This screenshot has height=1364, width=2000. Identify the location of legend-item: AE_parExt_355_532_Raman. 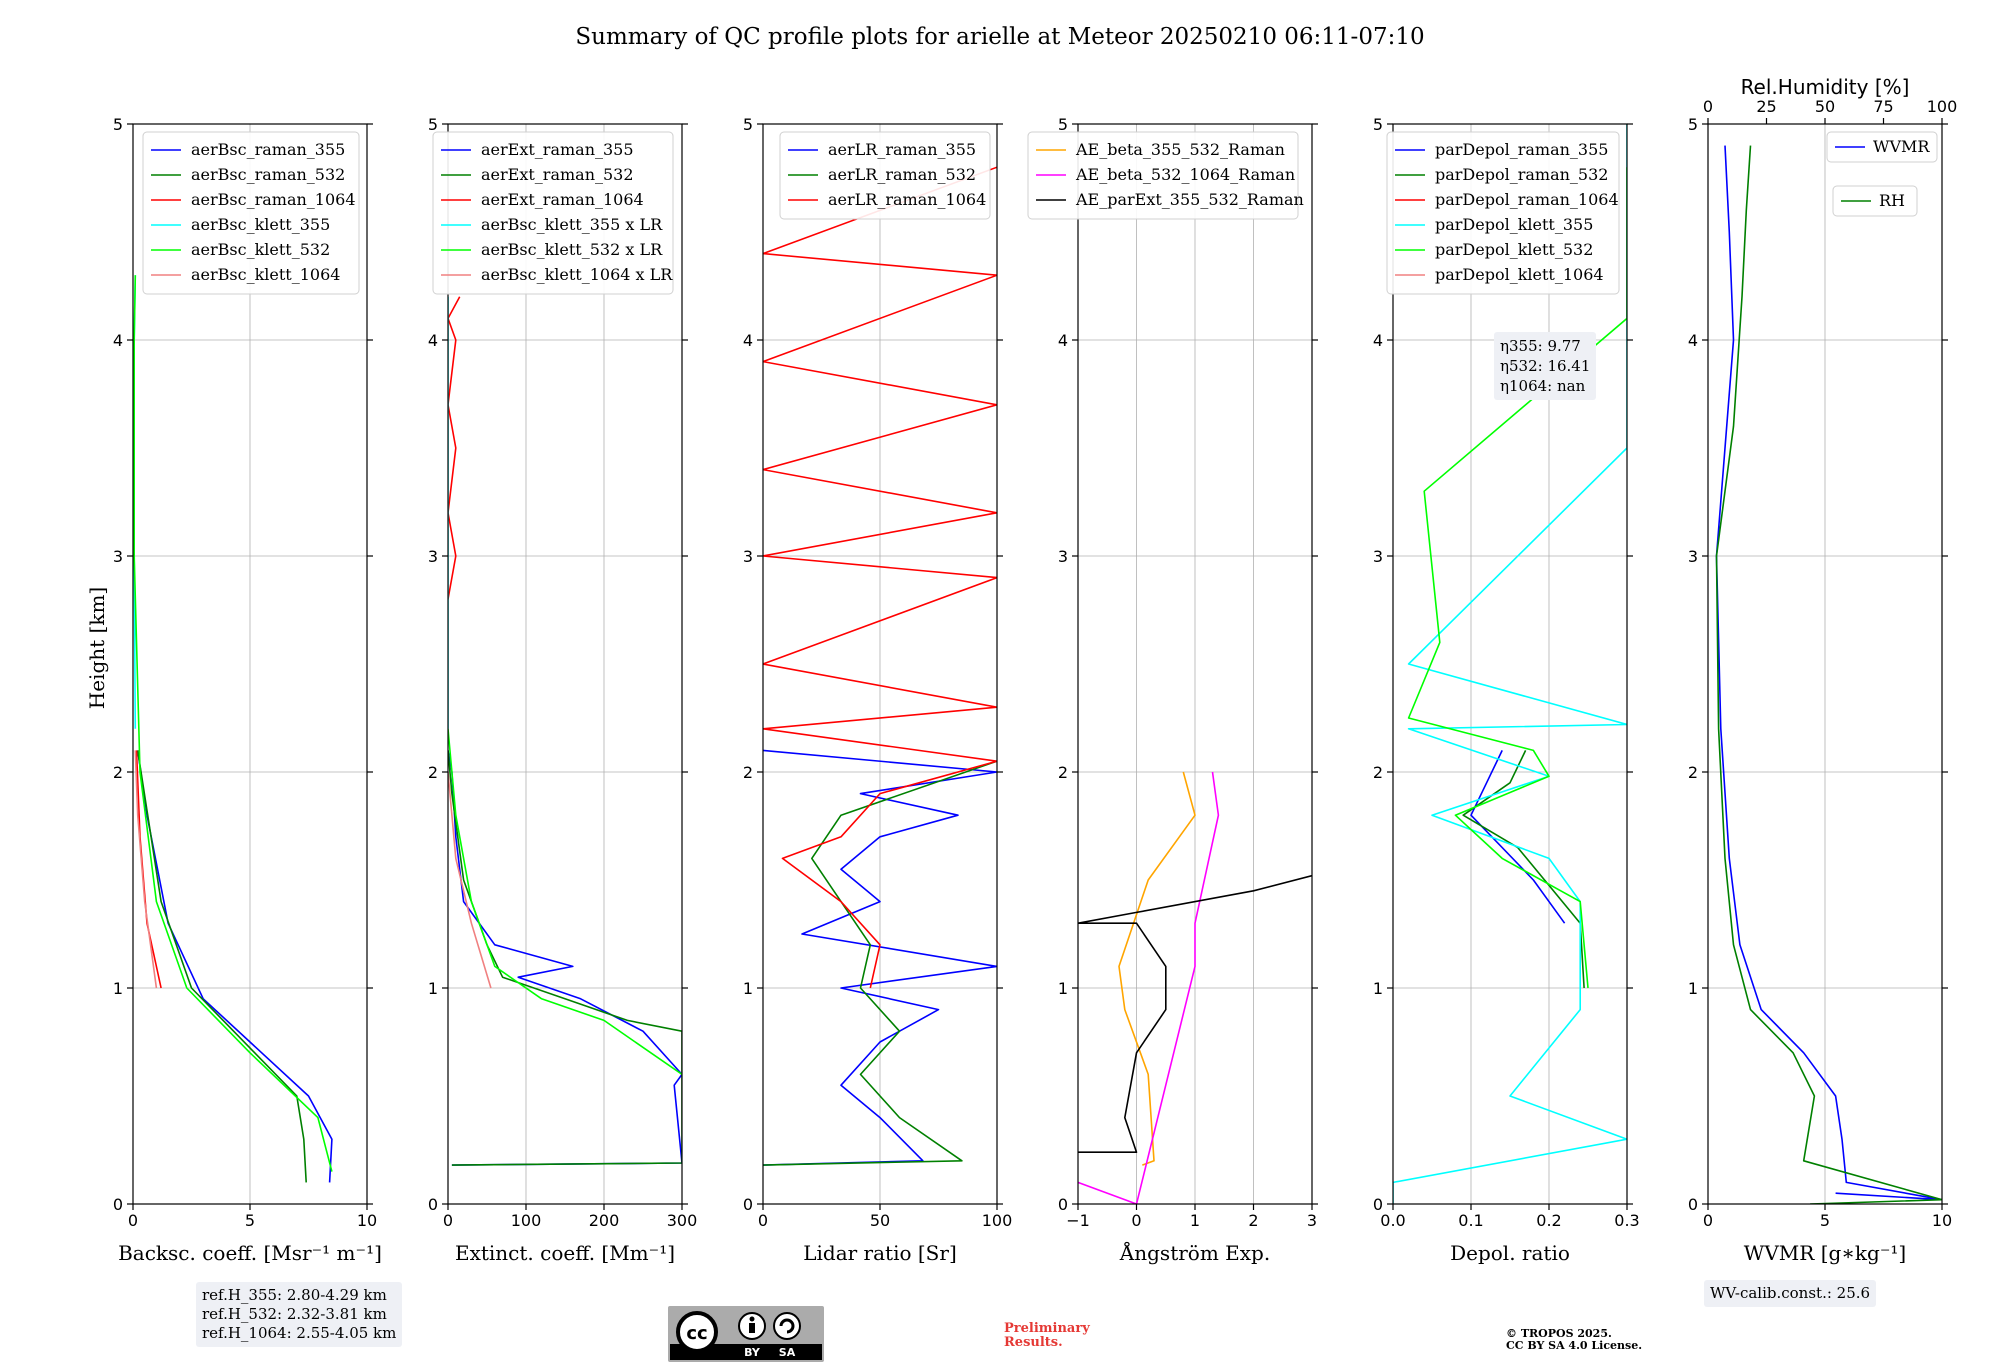
(1189, 199).